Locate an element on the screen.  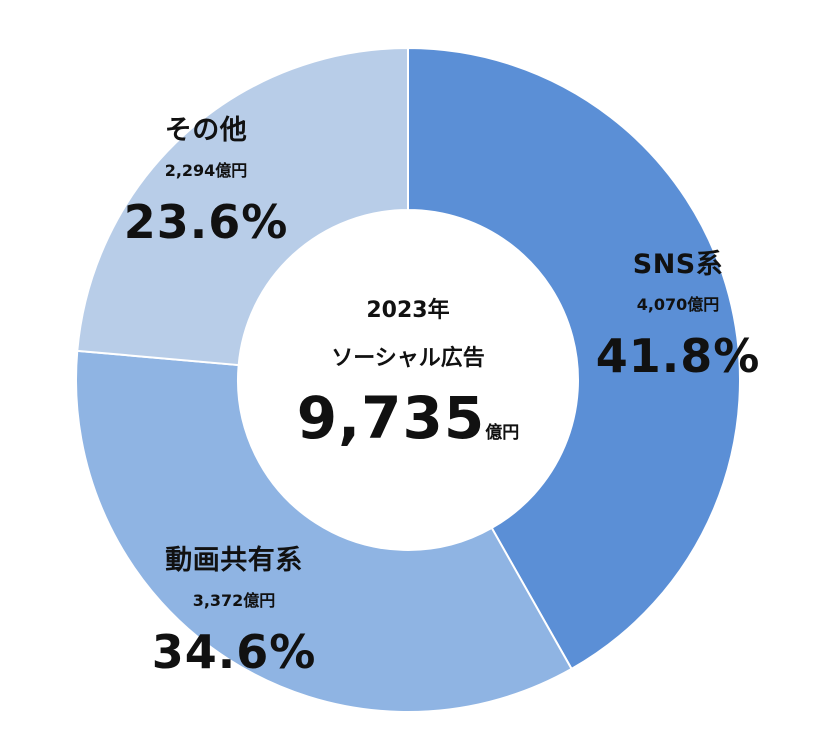
slice-amount-video: 3,372億円 is located at coordinates (234, 600).